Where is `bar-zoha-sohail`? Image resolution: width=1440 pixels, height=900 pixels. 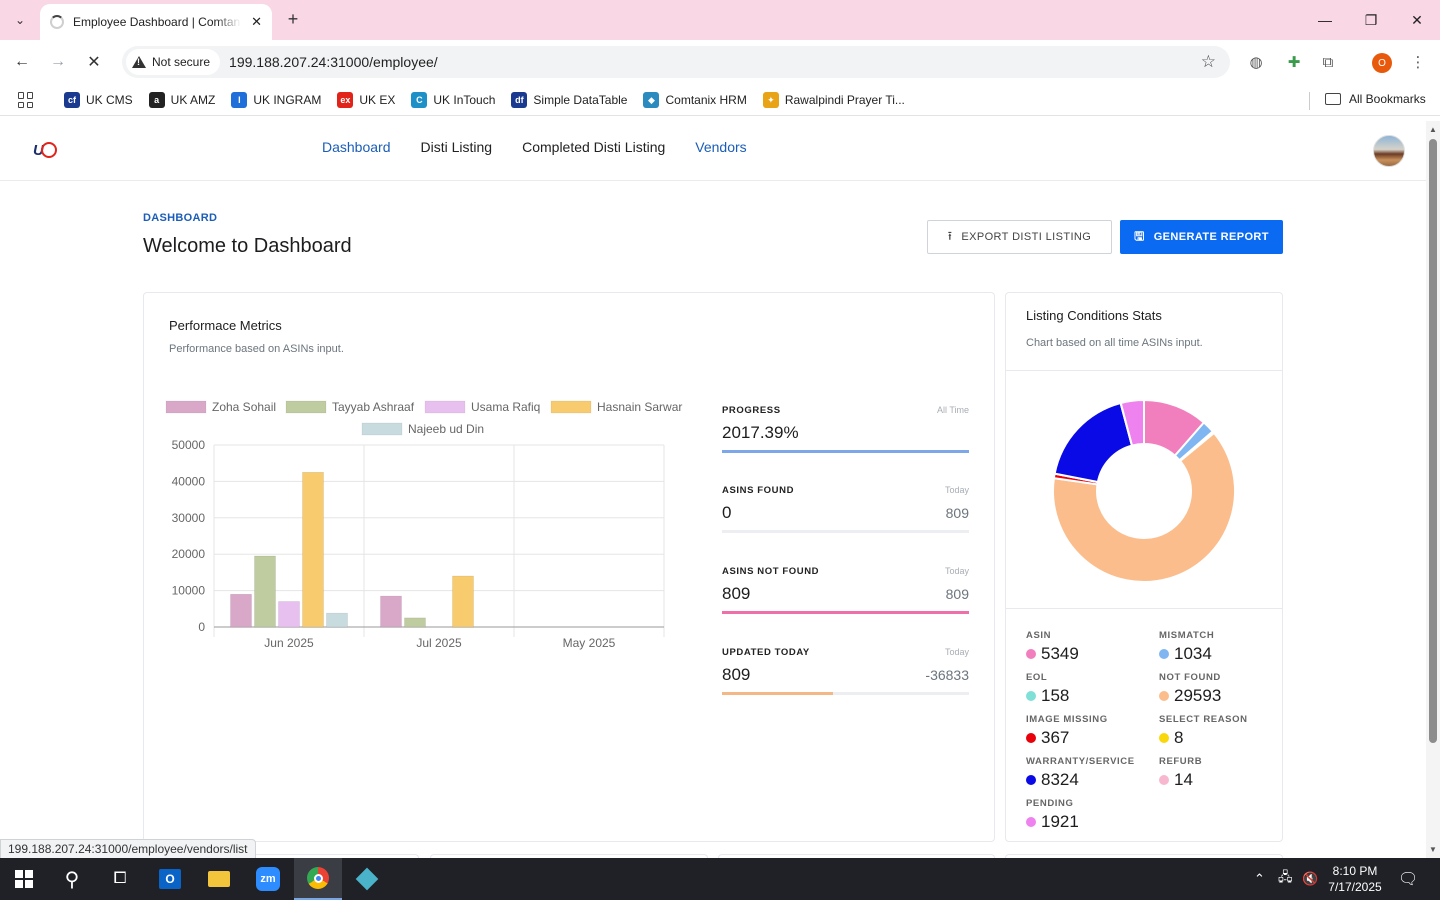 bar-zoha-sohail is located at coordinates (241, 610).